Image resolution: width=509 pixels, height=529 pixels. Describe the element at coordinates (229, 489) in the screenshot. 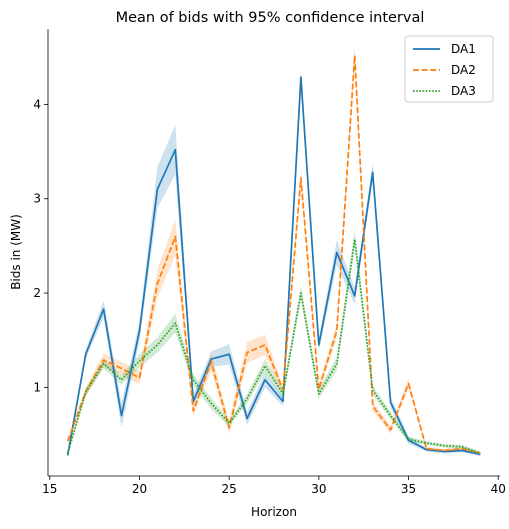

I see `x-tick-label: 25` at that location.